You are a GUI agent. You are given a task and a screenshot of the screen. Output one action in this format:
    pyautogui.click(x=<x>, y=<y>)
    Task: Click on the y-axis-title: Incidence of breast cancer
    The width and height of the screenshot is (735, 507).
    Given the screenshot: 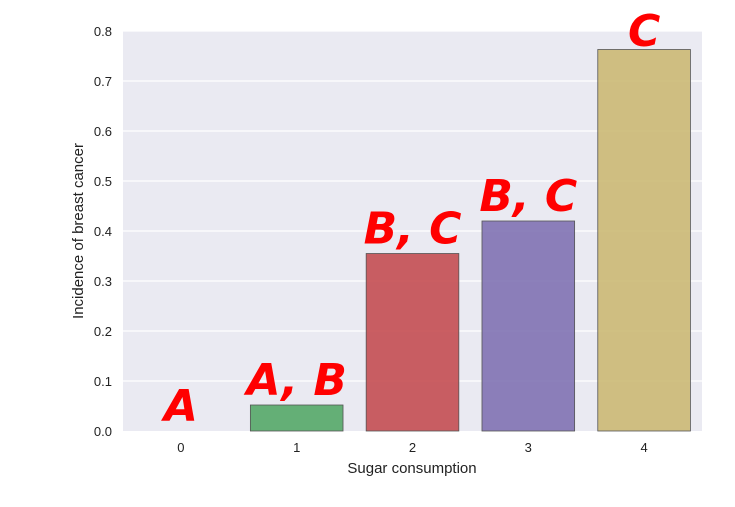 What is the action you would take?
    pyautogui.click(x=78, y=231)
    